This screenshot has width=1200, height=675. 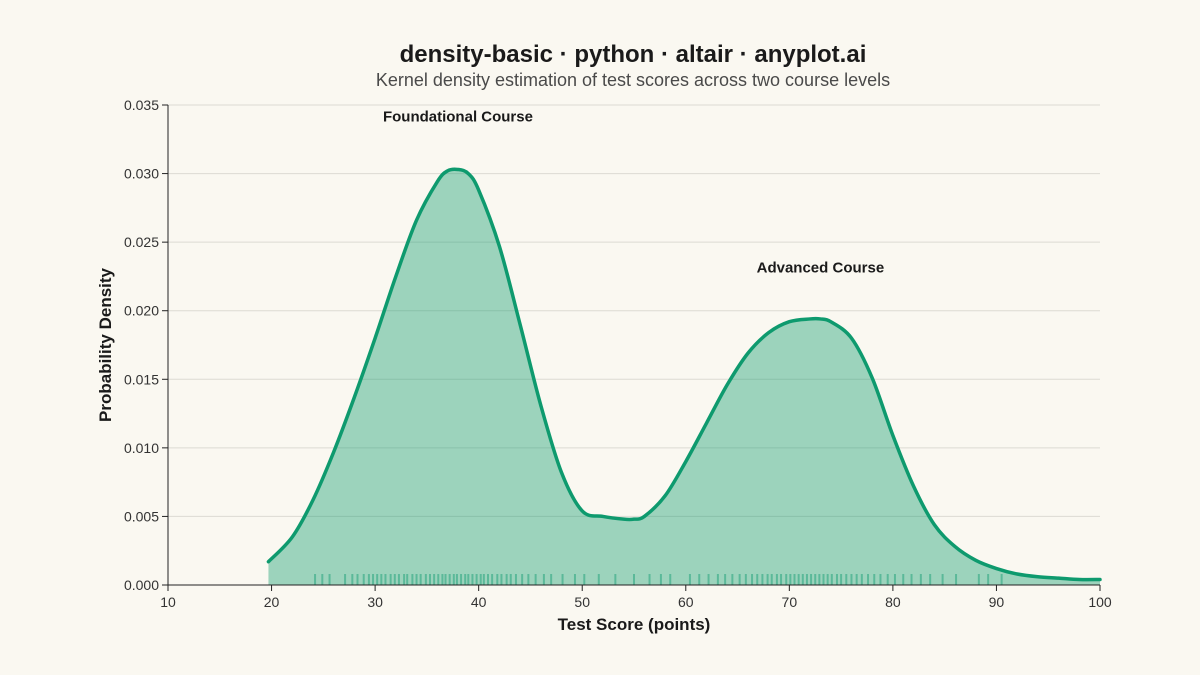 I want to click on y-tick-label: 0.025, so click(x=141, y=242).